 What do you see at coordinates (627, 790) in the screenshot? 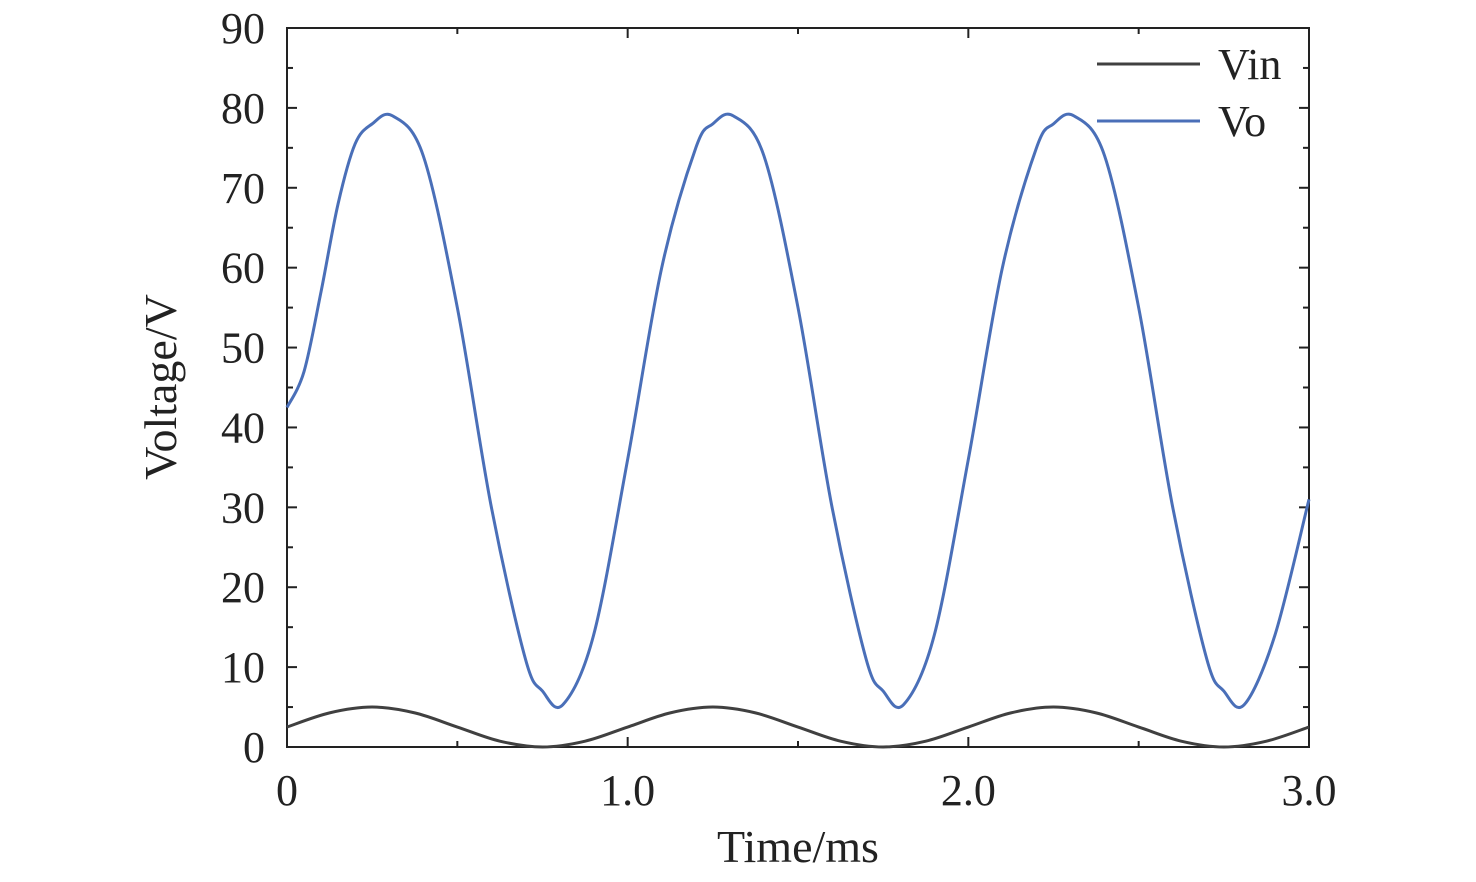
I see `x-tick-label: 1.0` at bounding box center [627, 790].